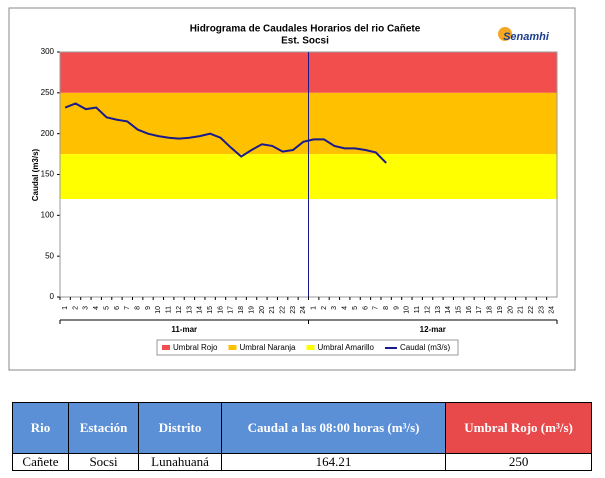 This screenshot has height=478, width=605. I want to click on legend-label: Umbral Rojo, so click(195, 347).